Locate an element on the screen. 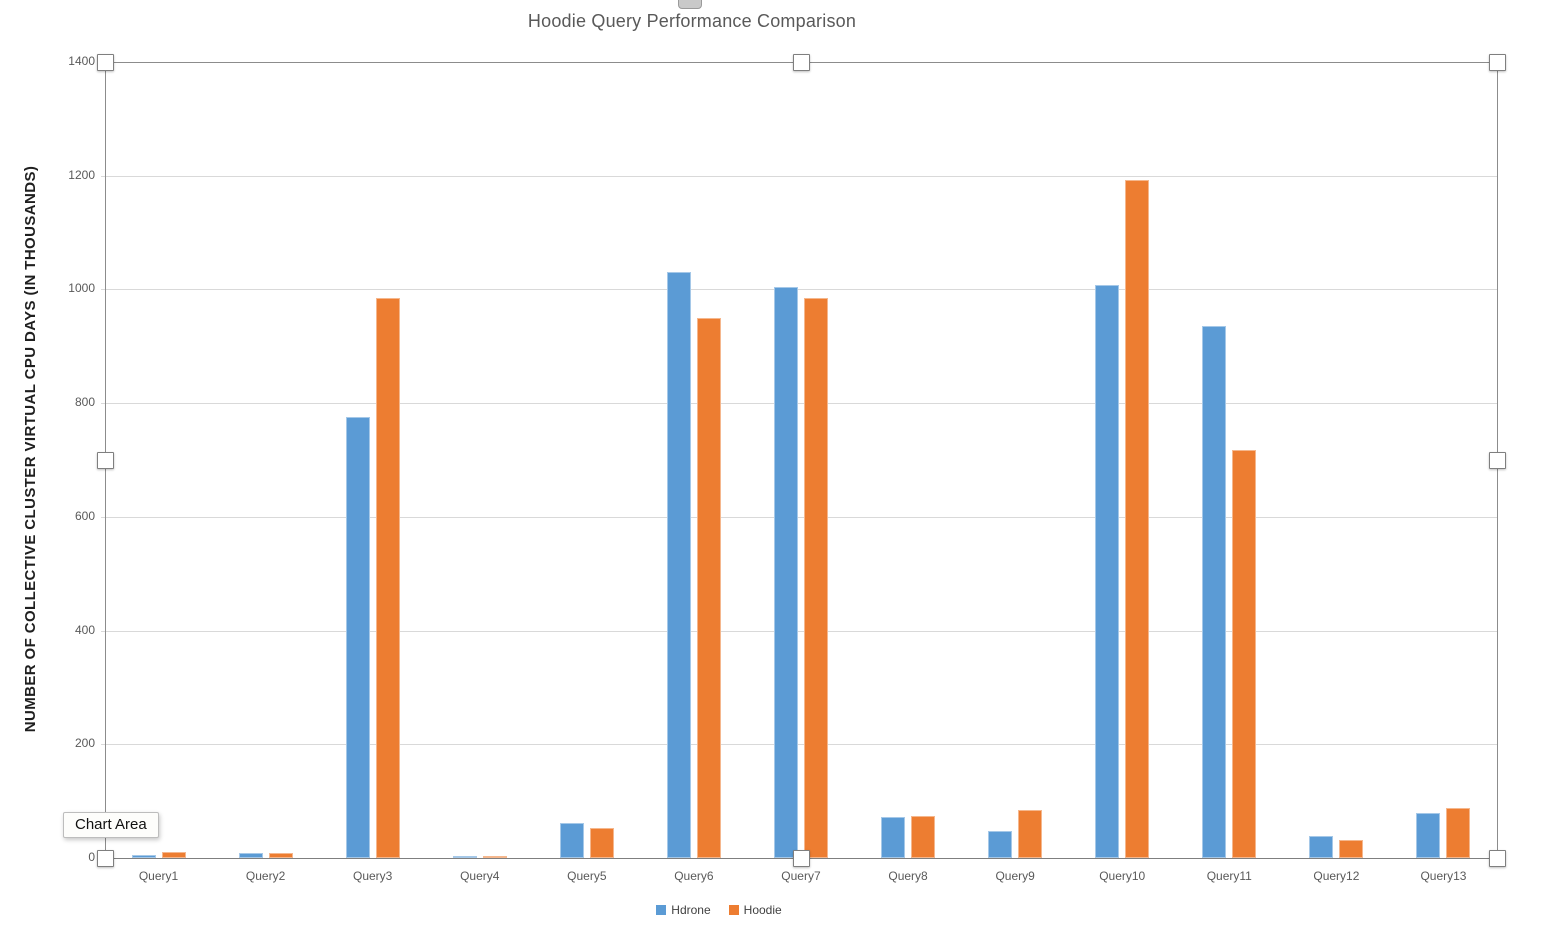  x-axis-label: Query9 is located at coordinates (1015, 876).